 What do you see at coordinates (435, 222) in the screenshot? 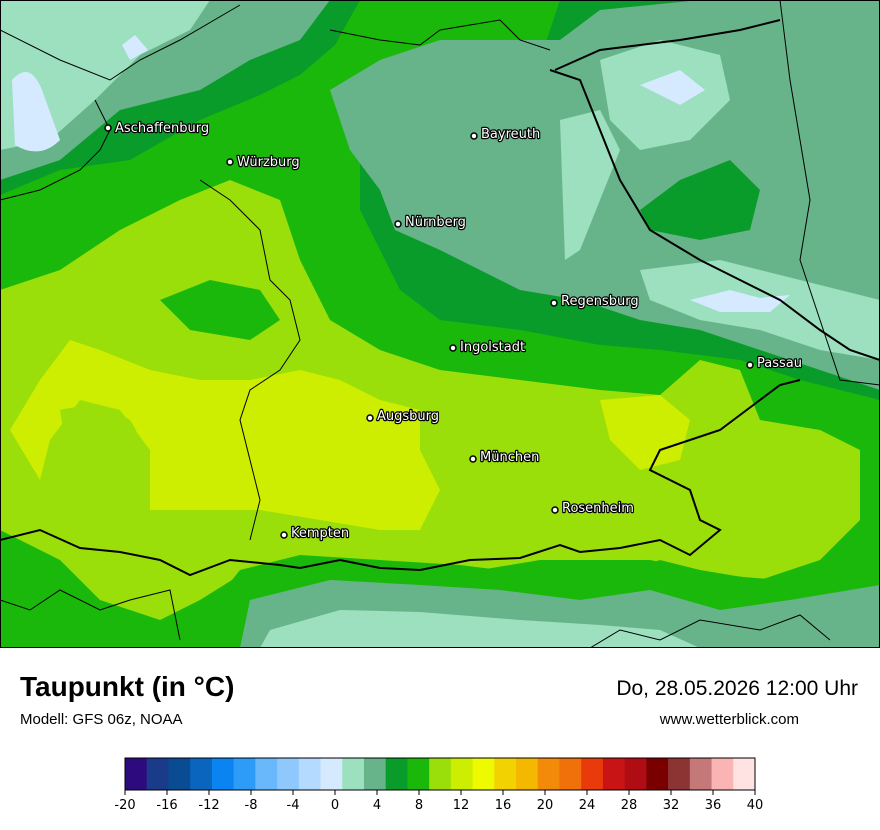
I see `city-label: Nürnberg` at bounding box center [435, 222].